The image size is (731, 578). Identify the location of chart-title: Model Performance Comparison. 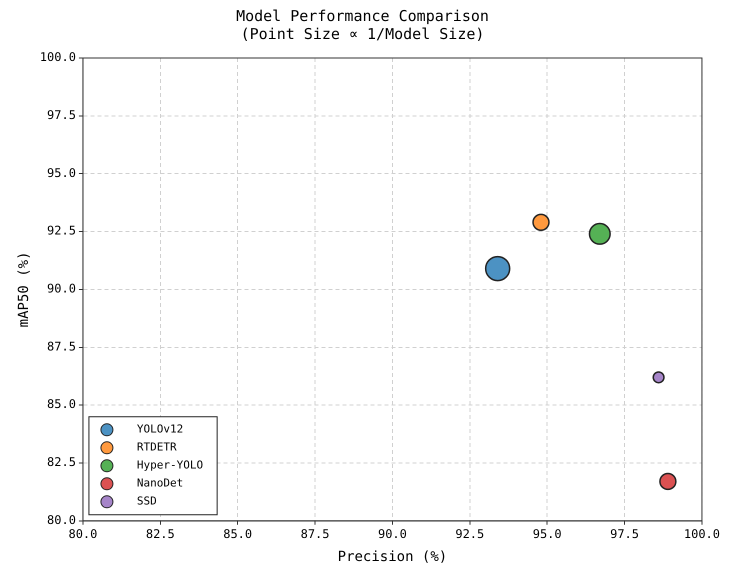
(362, 15).